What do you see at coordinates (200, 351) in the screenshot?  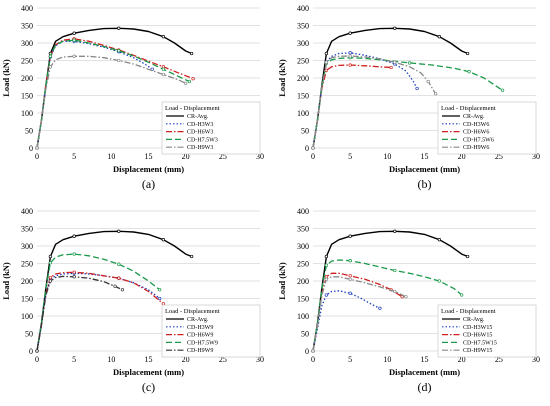 I see `legend-entry: CD-H9W9` at bounding box center [200, 351].